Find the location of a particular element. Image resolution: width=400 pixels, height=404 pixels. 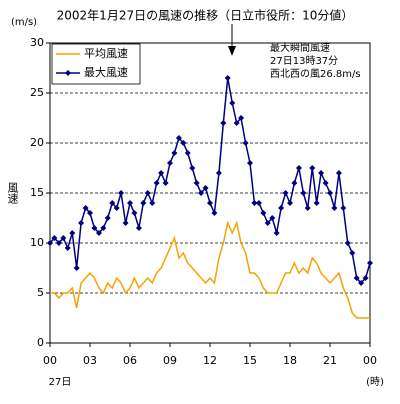

x-tick-label: 09 is located at coordinates (170, 360).